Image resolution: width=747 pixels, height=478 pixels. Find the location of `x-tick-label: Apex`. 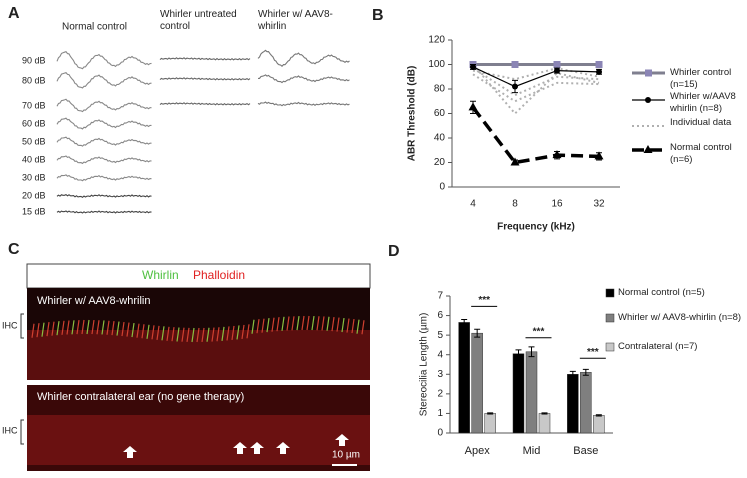

x-tick-label: Apex is located at coordinates (478, 451).